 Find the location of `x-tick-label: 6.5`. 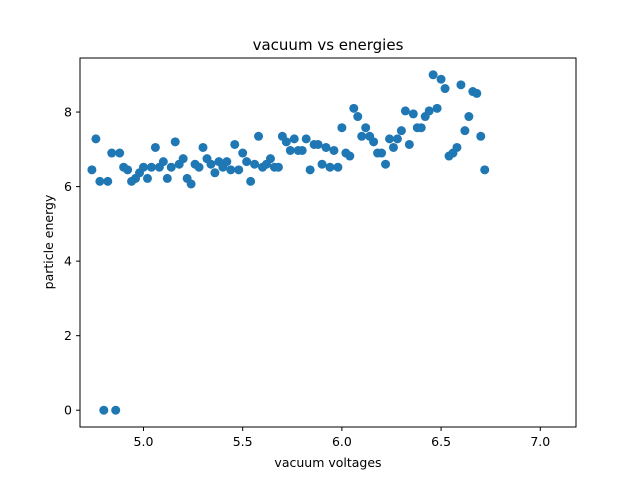

x-tick-label: 6.5 is located at coordinates (441, 441).